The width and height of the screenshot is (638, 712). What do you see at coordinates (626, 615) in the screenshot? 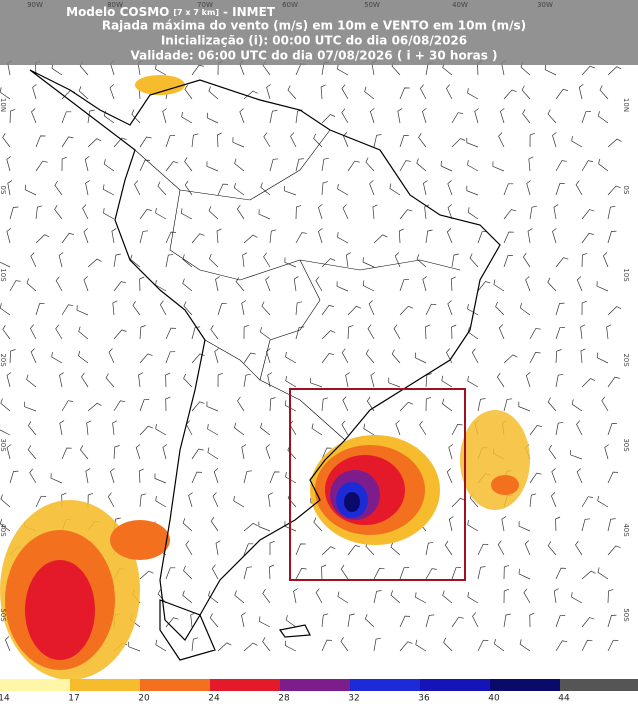
I see `latitude-label: 50S` at bounding box center [626, 615].